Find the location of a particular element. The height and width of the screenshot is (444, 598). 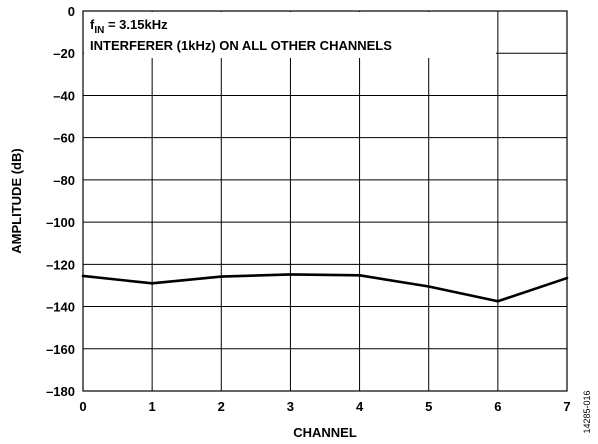

x-axis-title: CHANNEL is located at coordinates (325, 432).